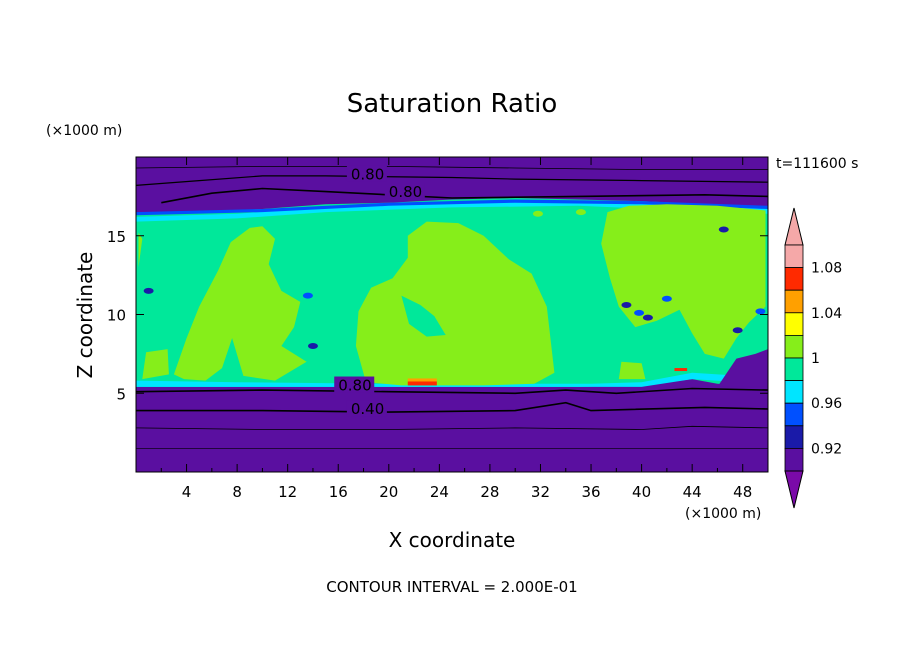  I want to click on x-tick-label-6: 28, so click(489, 492).